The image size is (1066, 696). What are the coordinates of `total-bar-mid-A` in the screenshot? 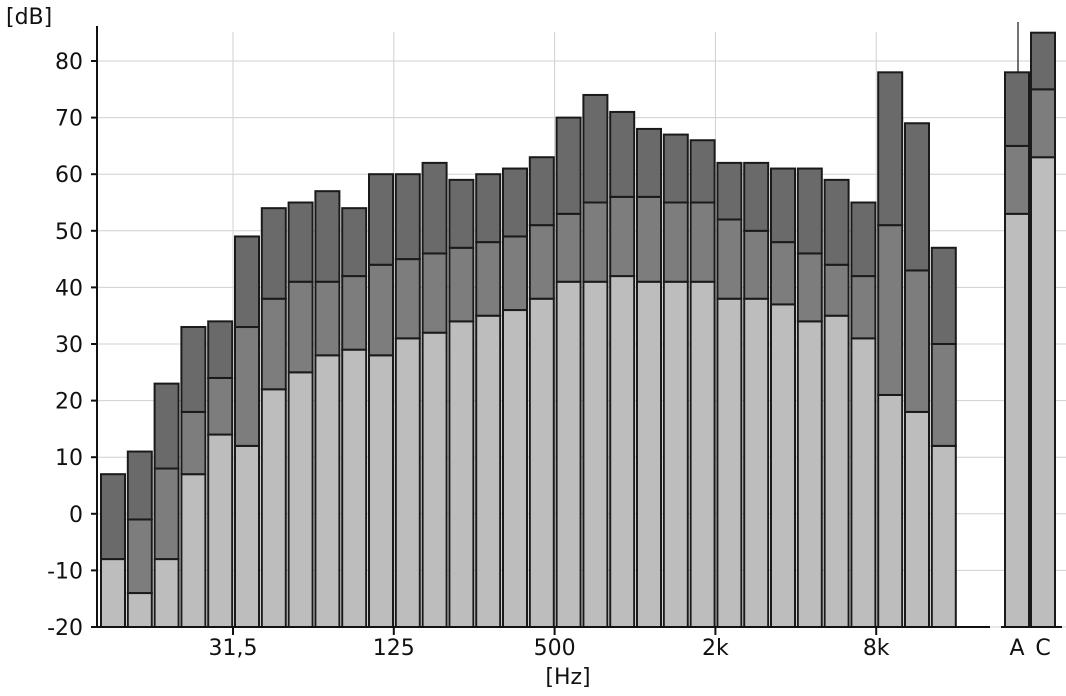 It's located at (1017, 179).